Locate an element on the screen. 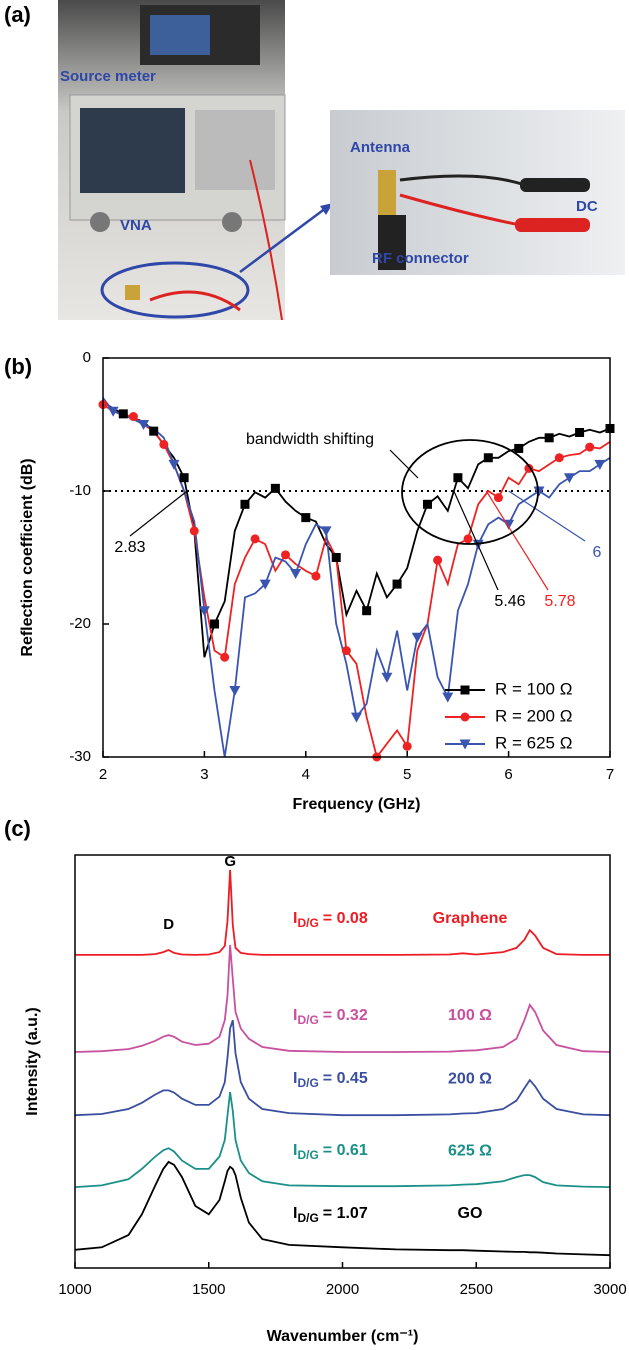  callout-ellipse is located at coordinates (470, 492).